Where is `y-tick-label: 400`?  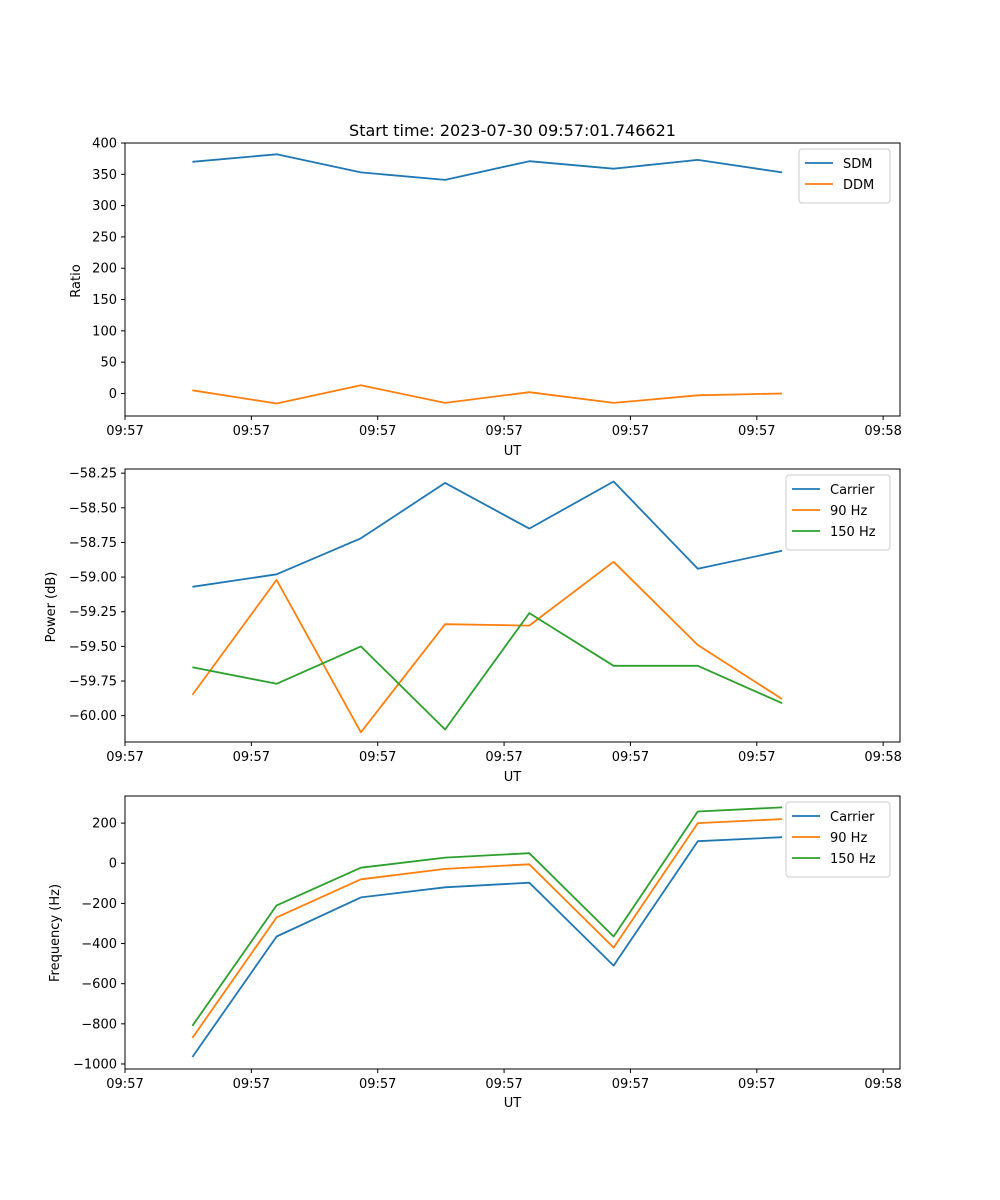 y-tick-label: 400 is located at coordinates (104, 144).